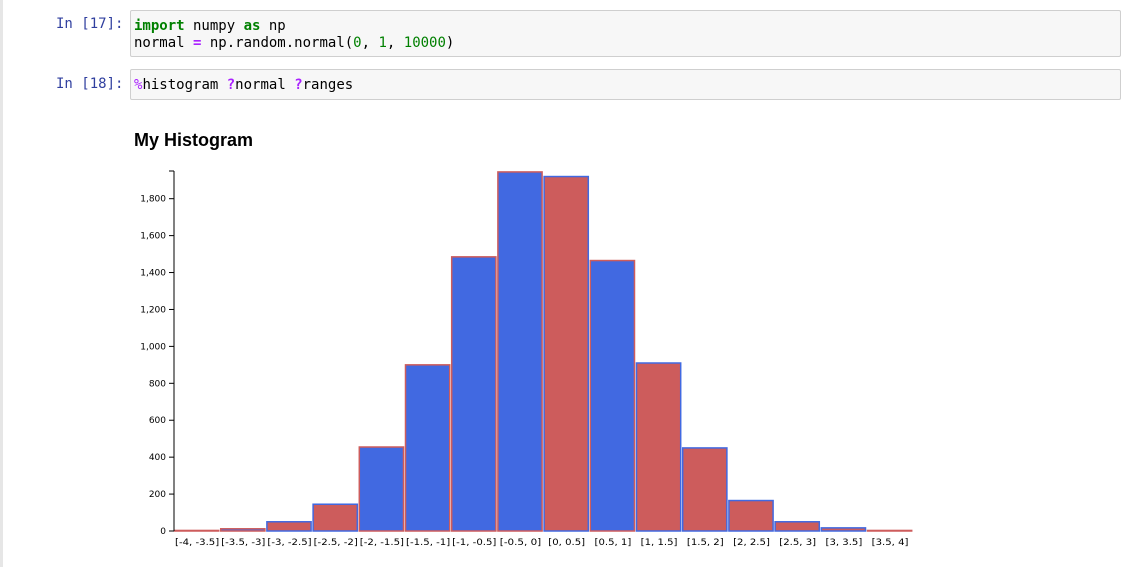 This screenshot has height=567, width=1143. I want to click on x-tick-label: [2, 2.5], so click(751, 543).